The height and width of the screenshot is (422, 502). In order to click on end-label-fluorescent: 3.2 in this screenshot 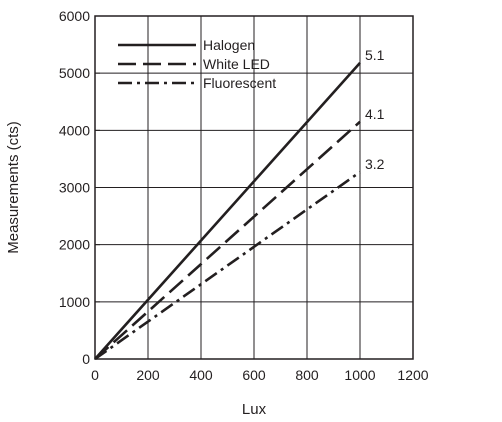, I will do `click(375, 164)`.